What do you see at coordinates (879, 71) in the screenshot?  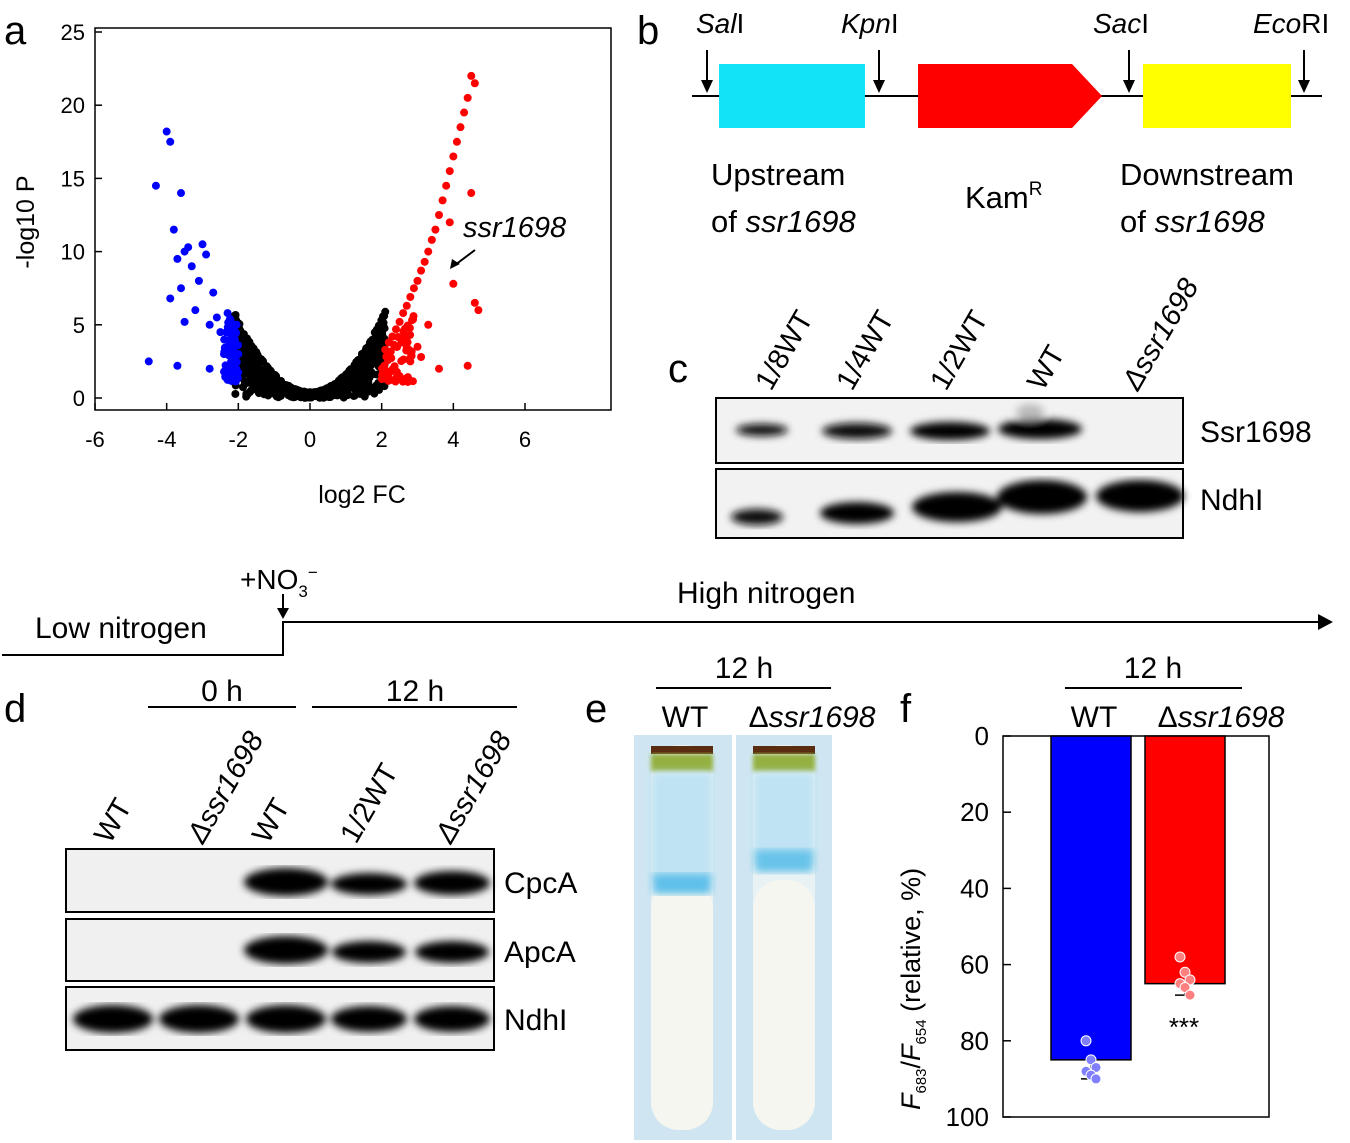 I see `site-arrow-kpni` at bounding box center [879, 71].